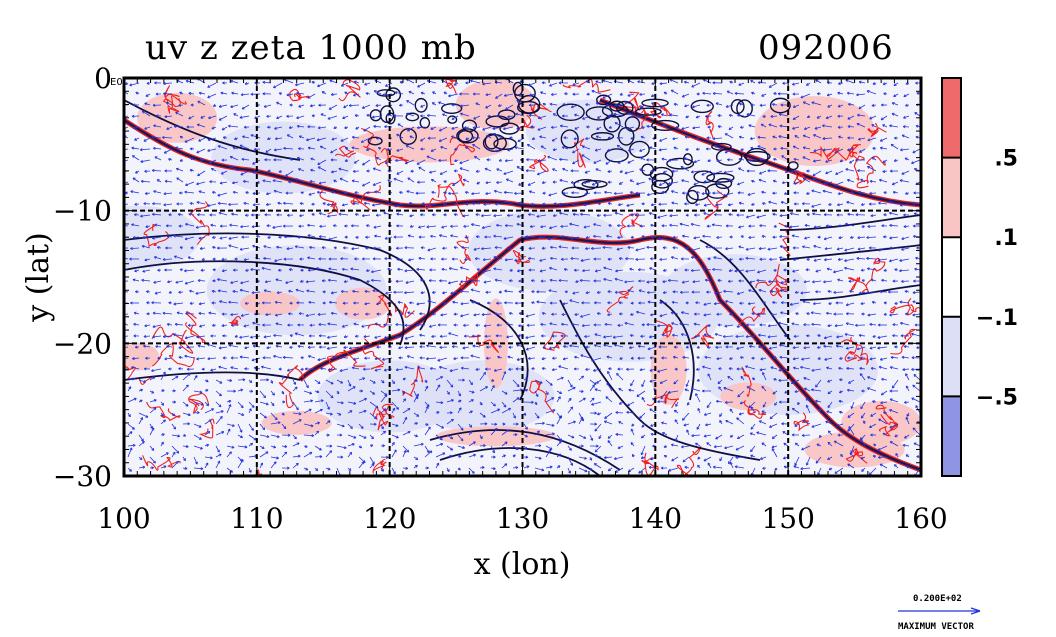  Describe the element at coordinates (648, 111) in the screenshot. I see `height-contour` at that location.